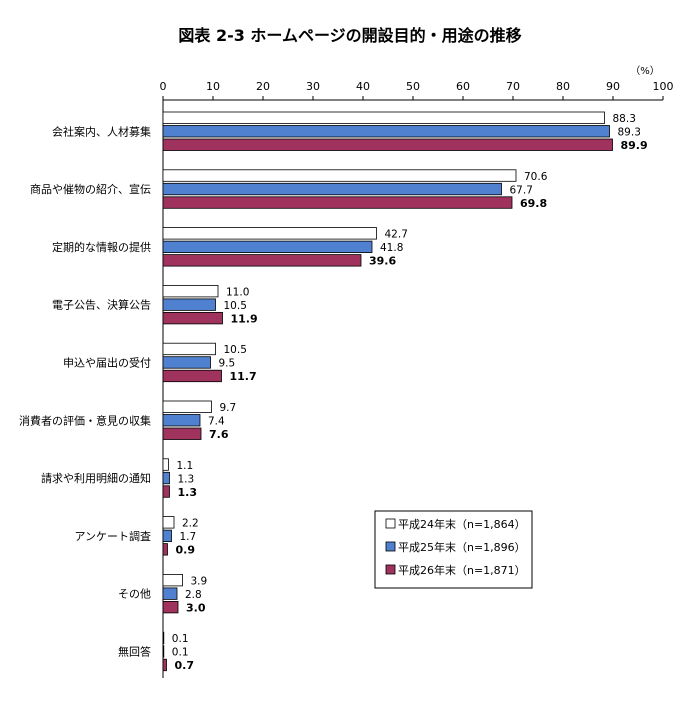 The image size is (700, 701). Describe the element at coordinates (391, 248) in the screenshot. I see `data-label-series-2: 41.8` at that location.